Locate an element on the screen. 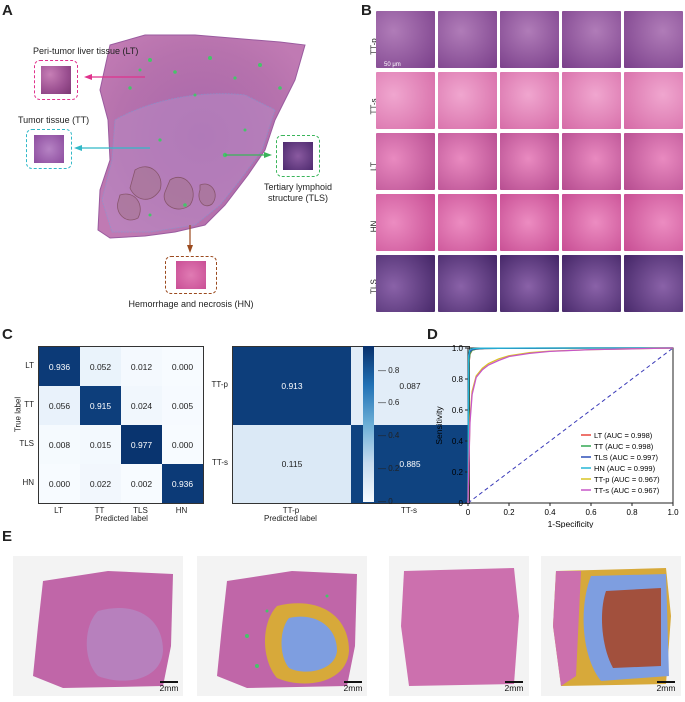  panel-label-a: A is located at coordinates (7, 10).